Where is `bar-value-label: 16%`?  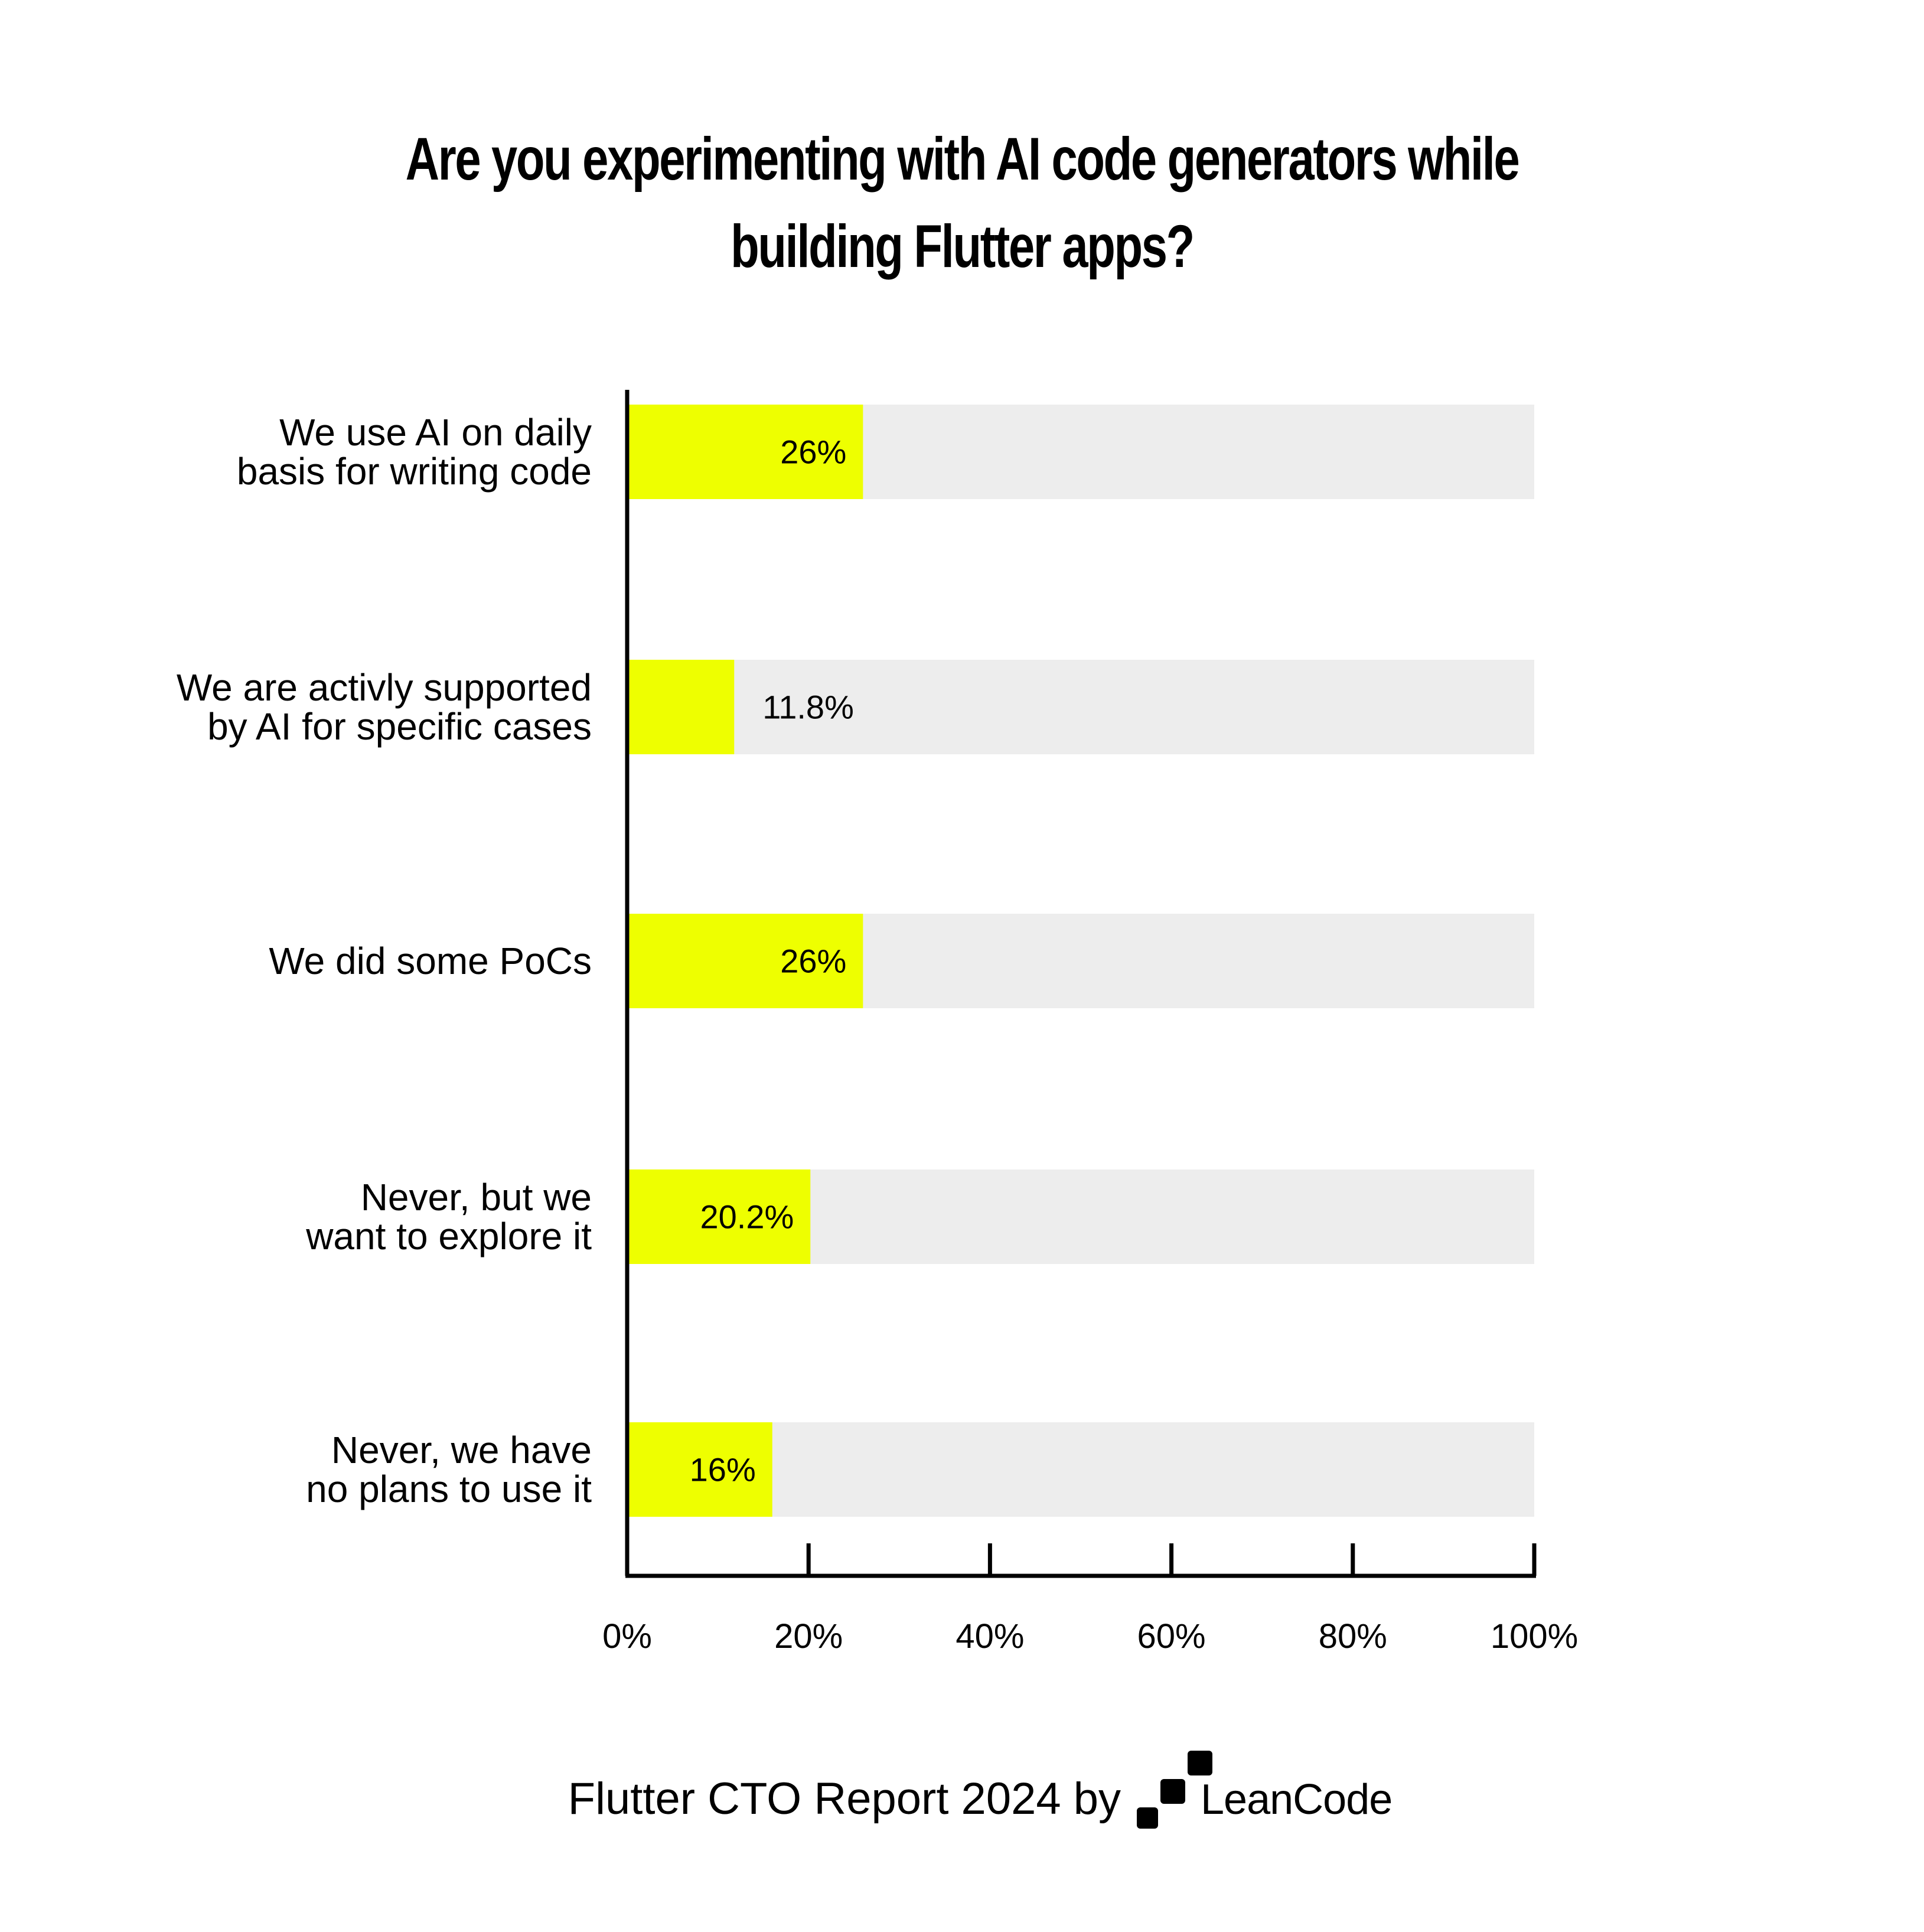 bar-value-label: 16% is located at coordinates (723, 1470).